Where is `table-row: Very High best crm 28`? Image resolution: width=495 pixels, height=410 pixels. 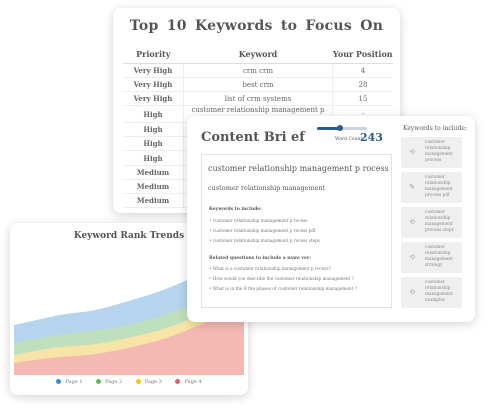
table-row: Very High best crm 28 is located at coordinates (258, 85).